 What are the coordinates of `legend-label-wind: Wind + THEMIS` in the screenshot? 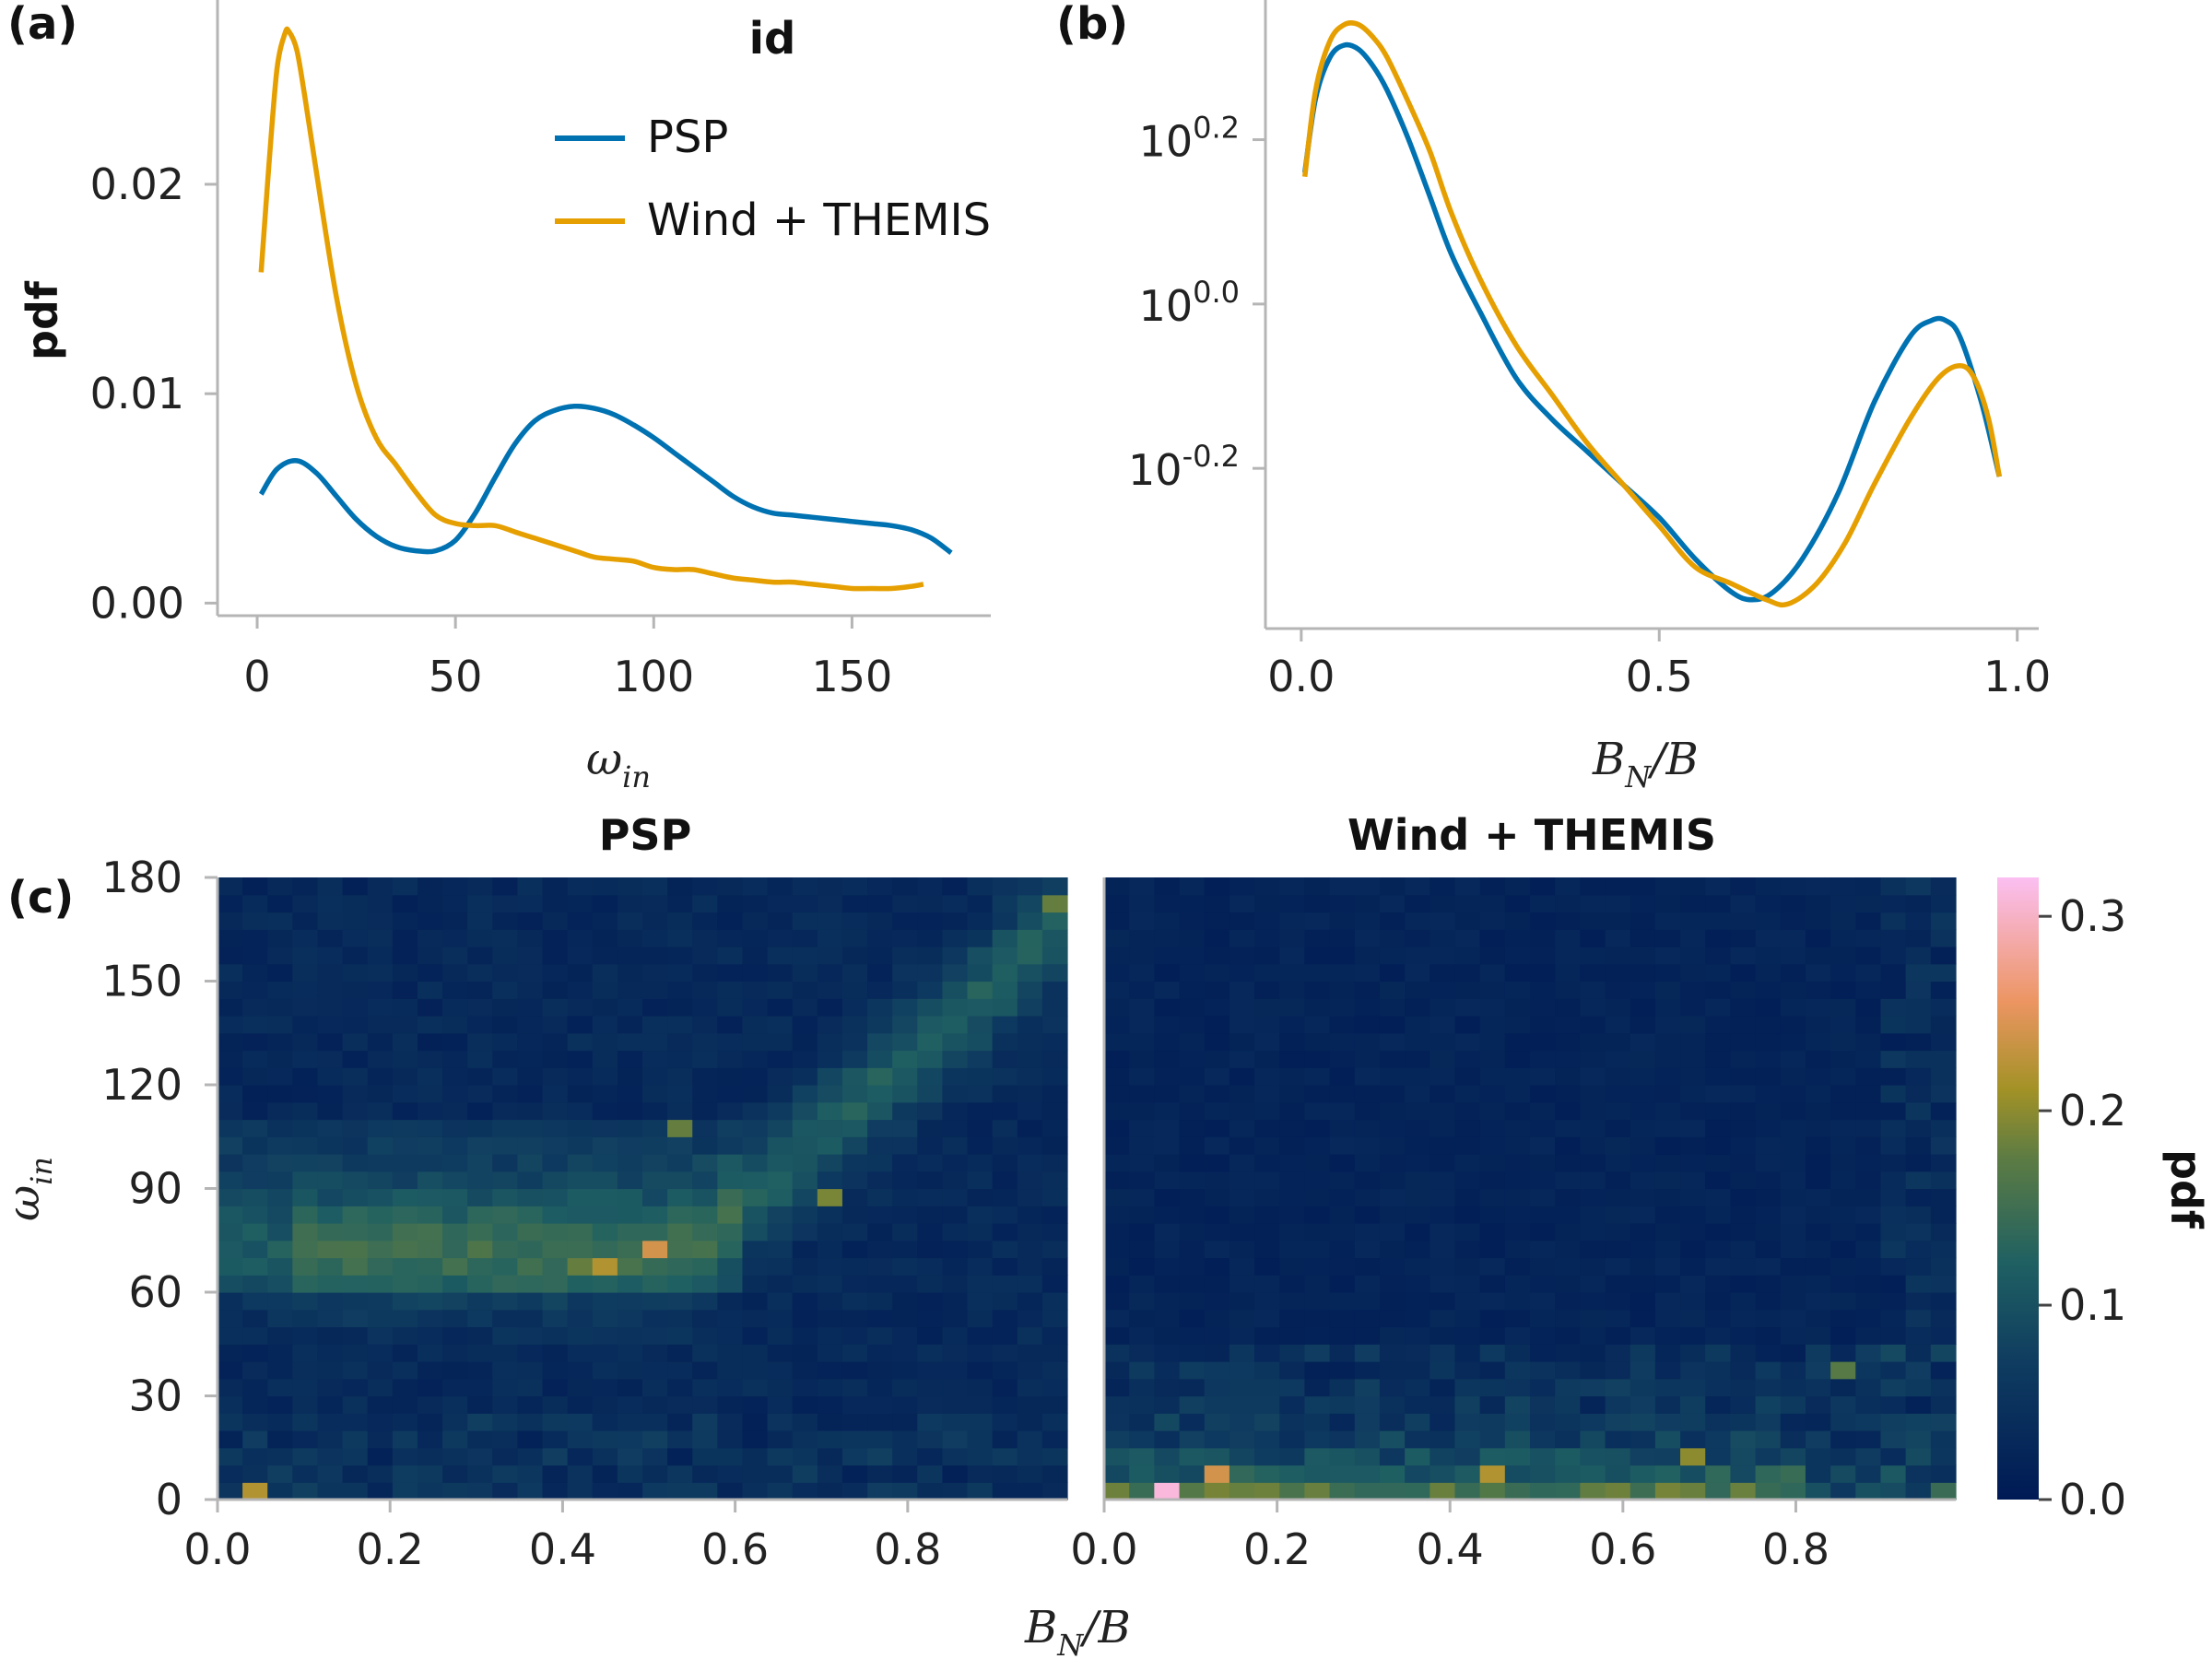 It's located at (819, 220).